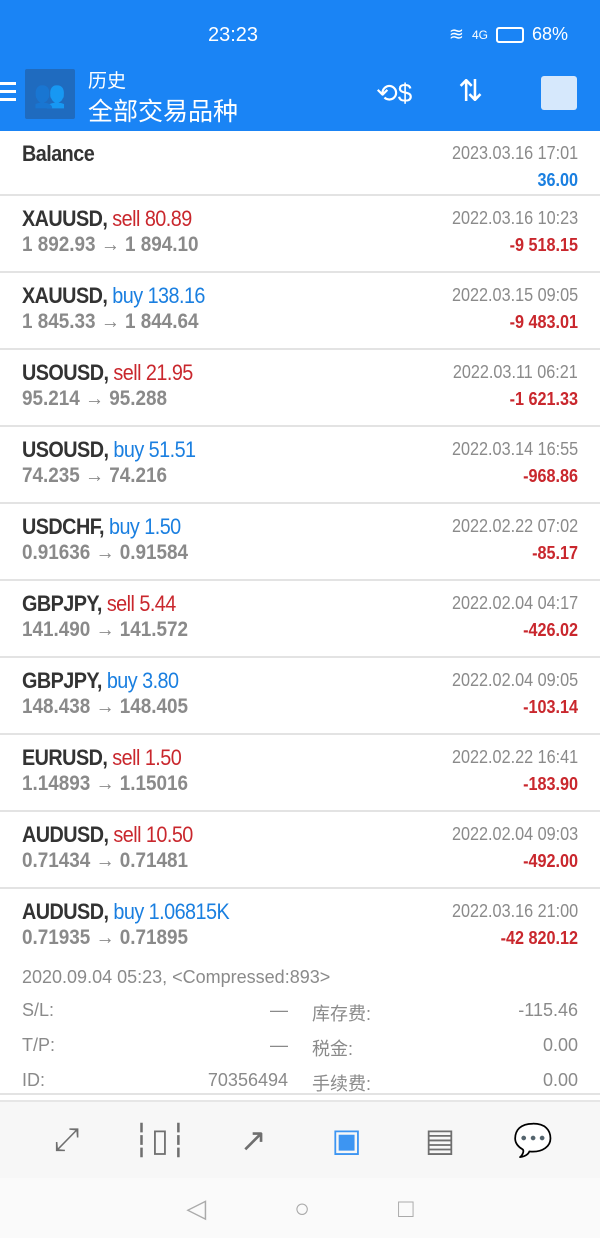 This screenshot has height=1238, width=600. What do you see at coordinates (560, 1045) in the screenshot?
I see `detail-tax: 0.00` at bounding box center [560, 1045].